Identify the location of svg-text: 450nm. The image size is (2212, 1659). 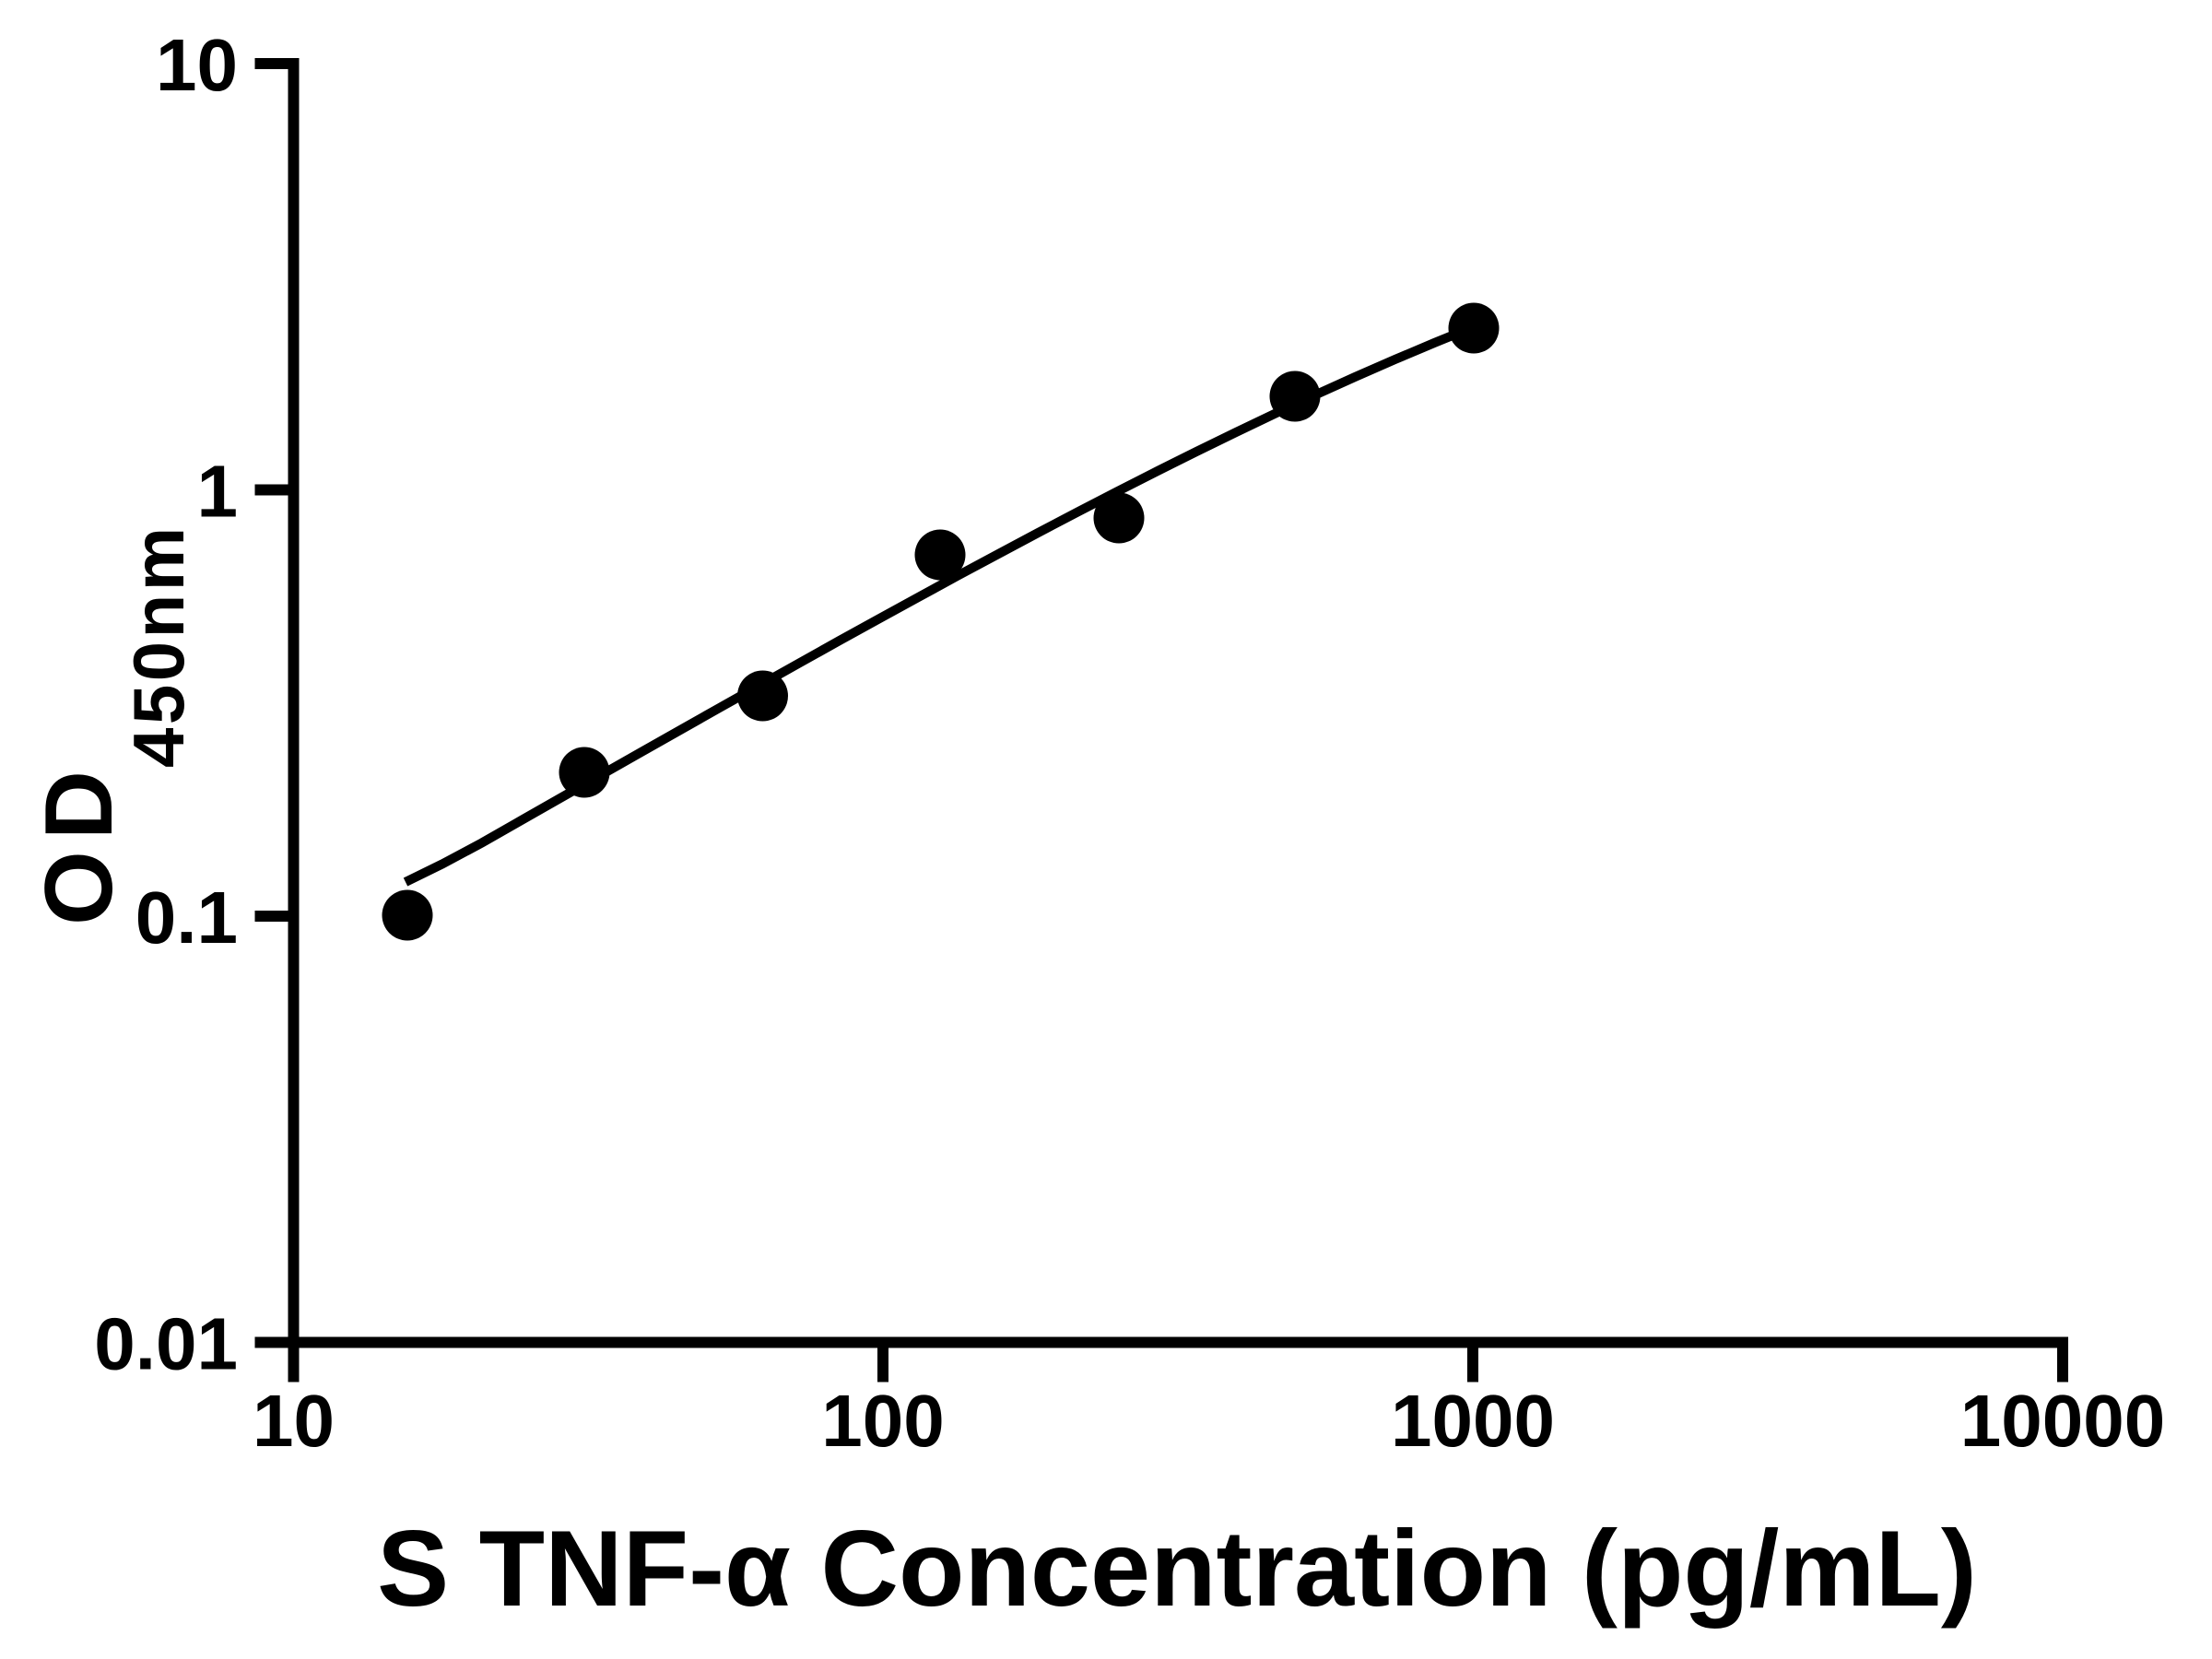
(158, 646).